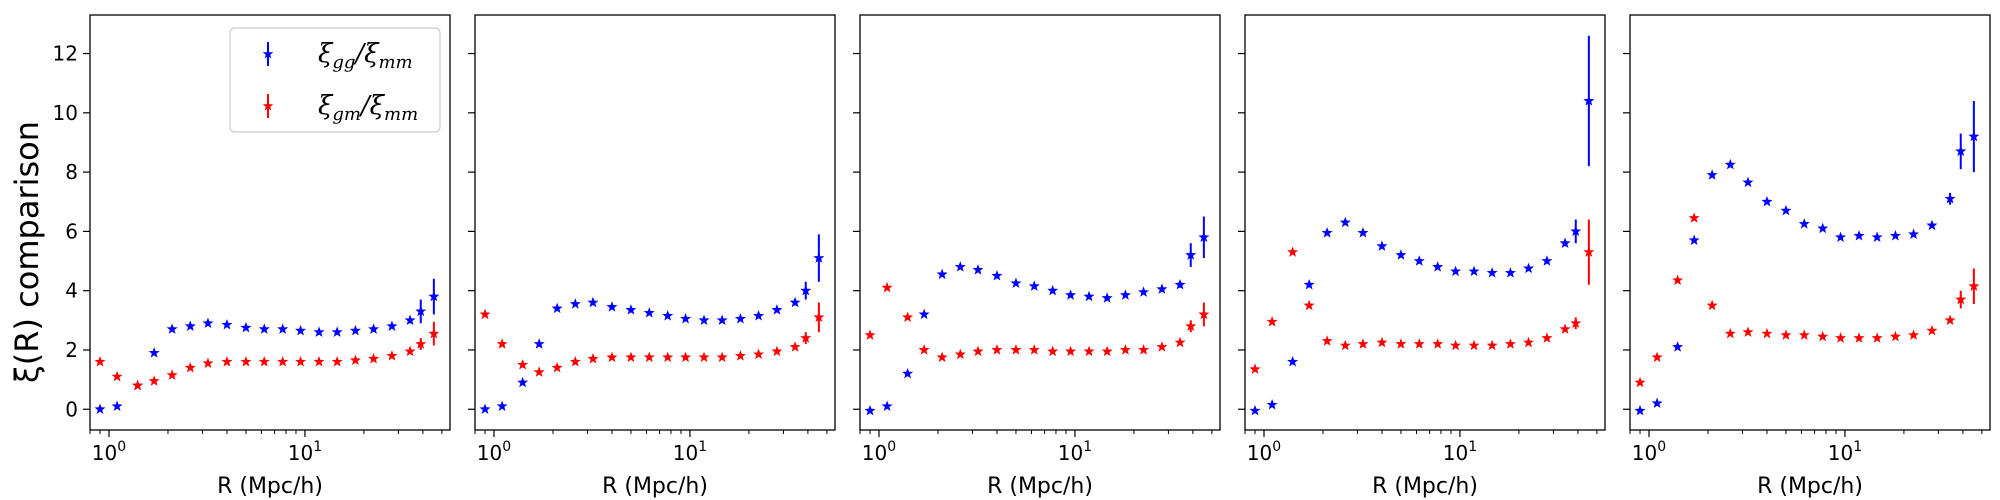  Describe the element at coordinates (340, 108) in the screenshot. I see `legend-entry-gm: ξgm/ξmm` at that location.